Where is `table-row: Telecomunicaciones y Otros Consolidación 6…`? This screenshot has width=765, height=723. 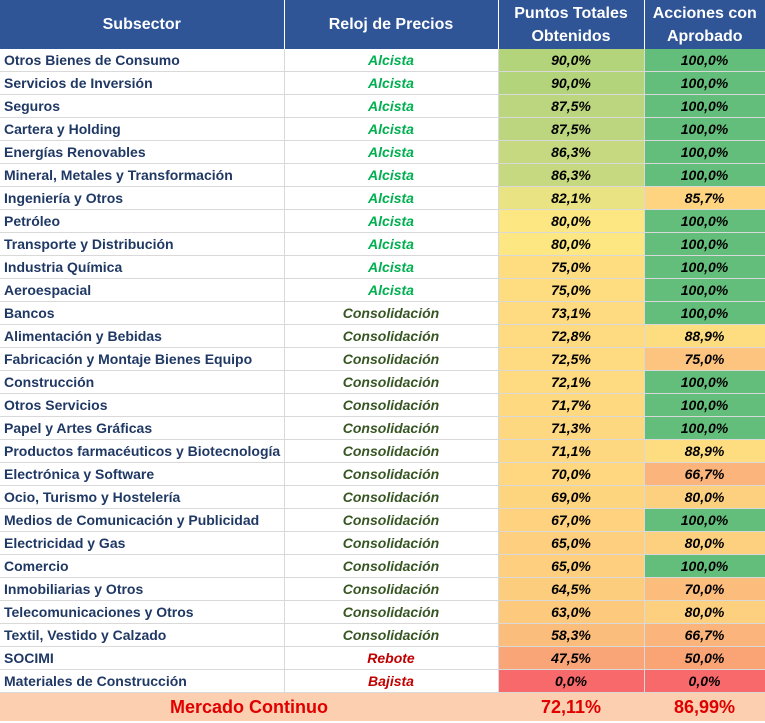 table-row: Telecomunicaciones y Otros Consolidación 6… is located at coordinates (382, 612).